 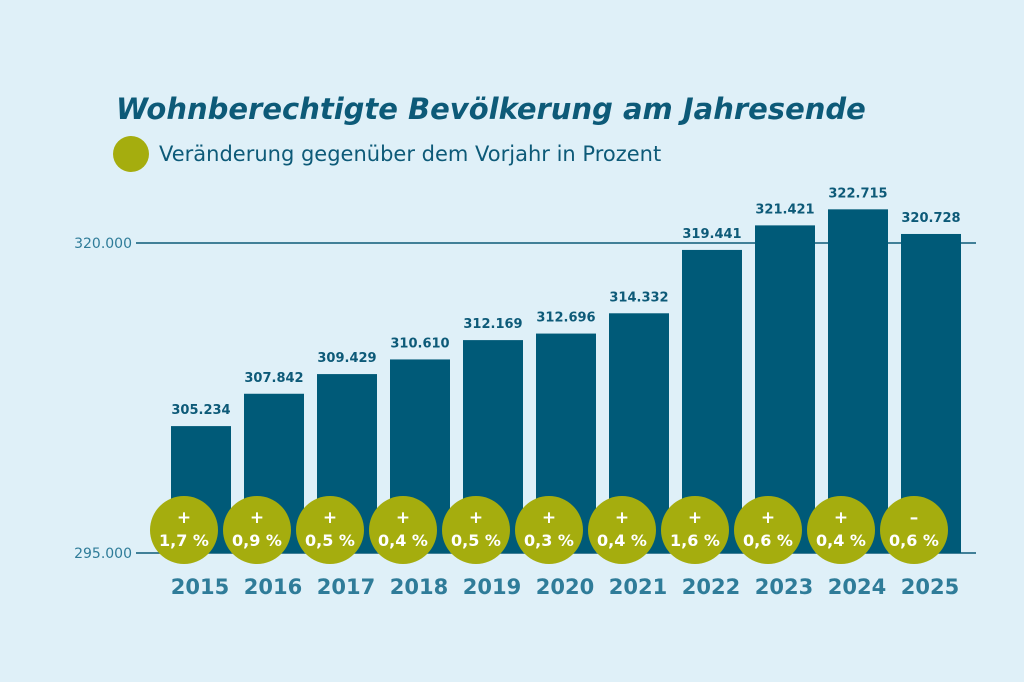 I want to click on x-tick-label: 2024, so click(x=857, y=587).